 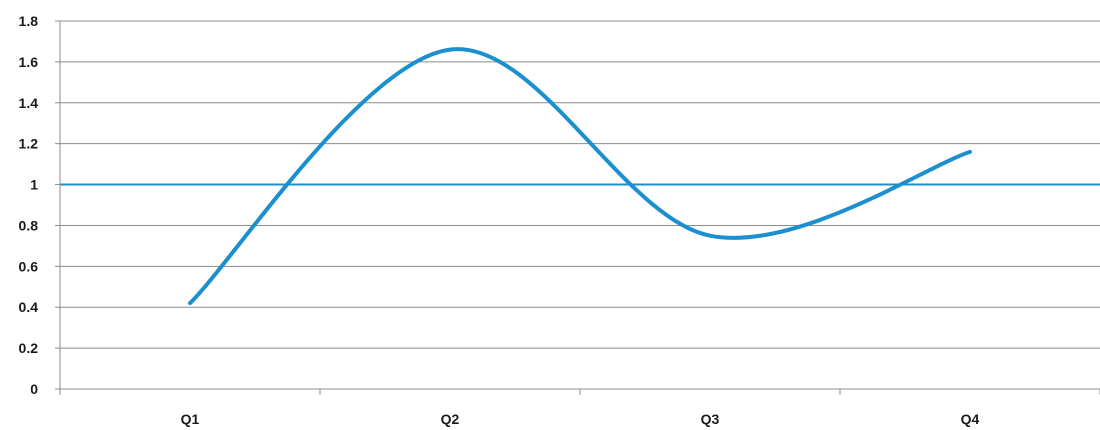 What do you see at coordinates (29, 266) in the screenshot?
I see `y-tick-label: 0.6` at bounding box center [29, 266].